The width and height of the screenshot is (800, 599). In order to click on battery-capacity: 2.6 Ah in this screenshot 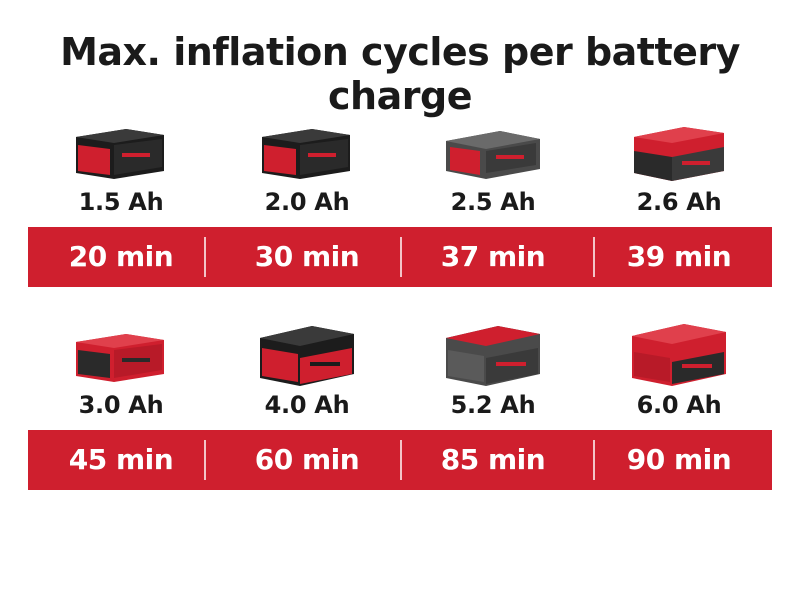, I will do `click(679, 202)`.